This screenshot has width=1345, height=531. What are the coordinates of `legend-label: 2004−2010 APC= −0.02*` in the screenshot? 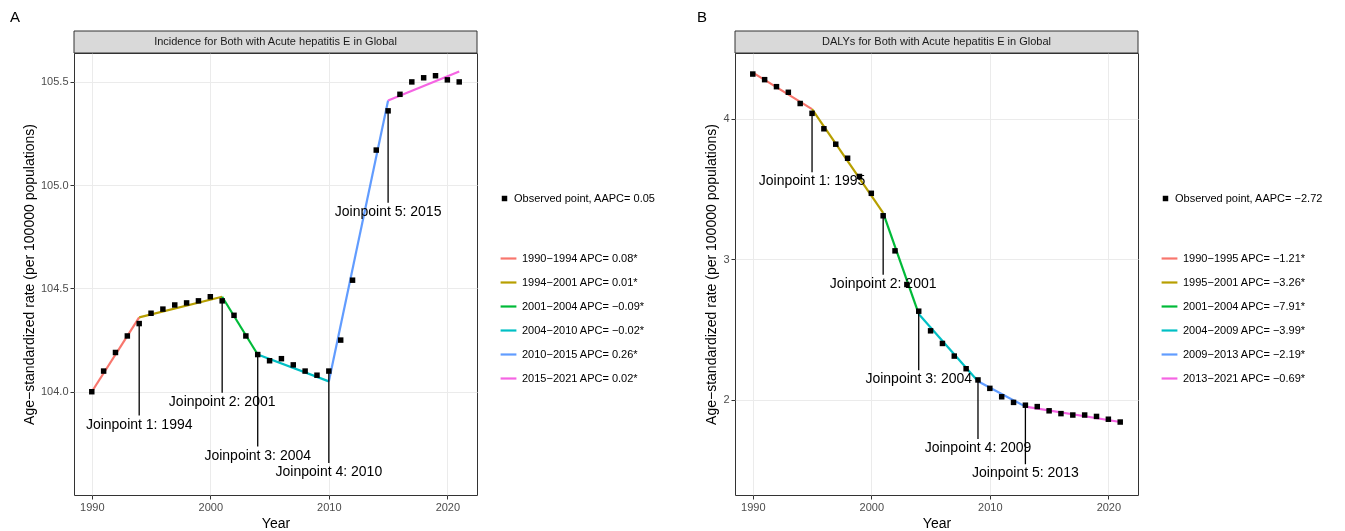 It's located at (583, 329).